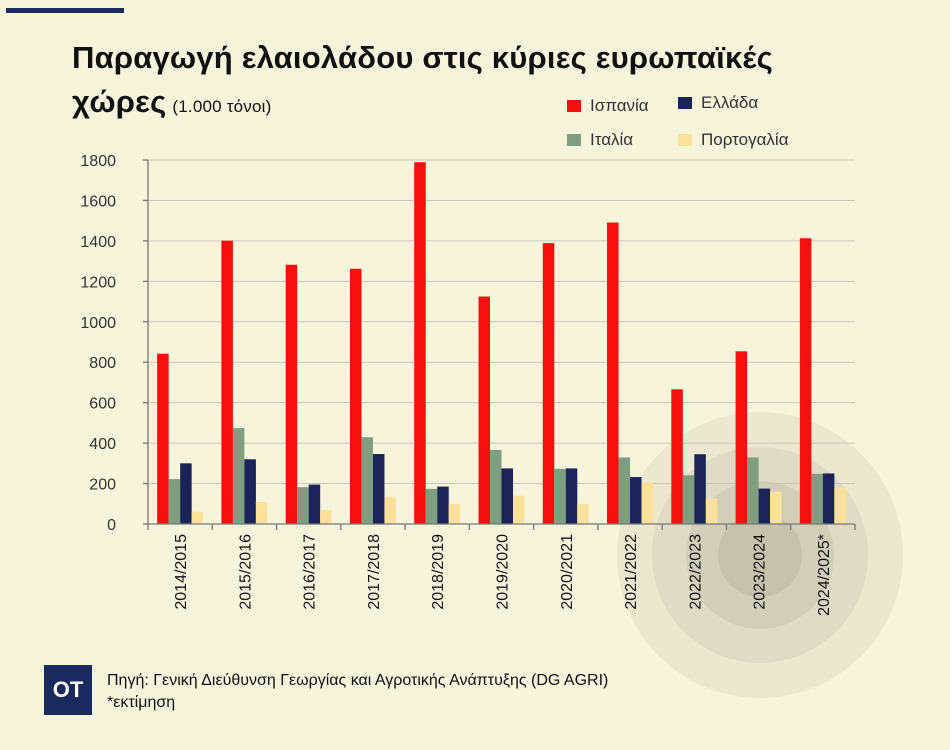  Describe the element at coordinates (102, 404) in the screenshot. I see `y-tick-label: 600` at that location.